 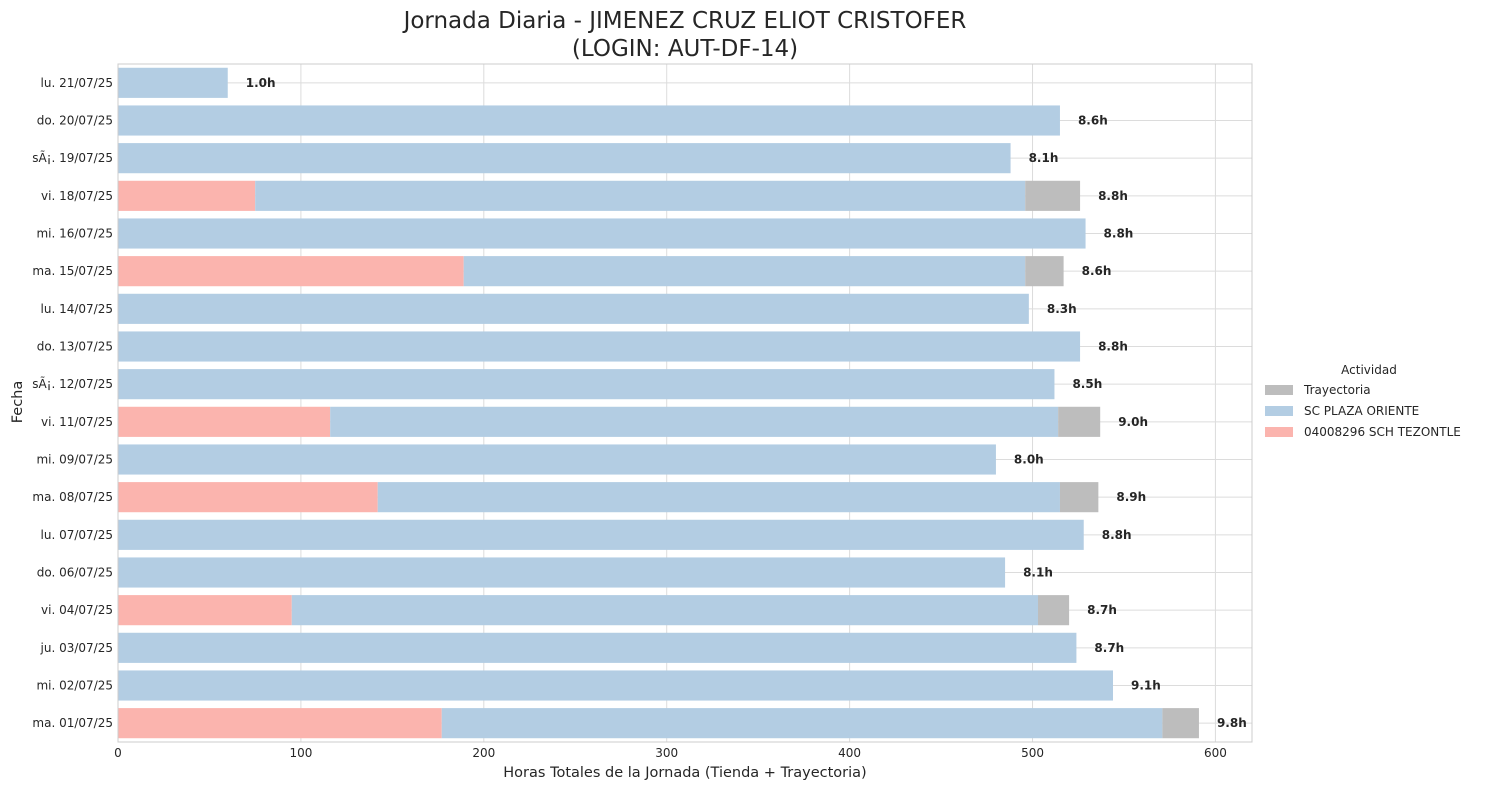 I want to click on legend-title: Actividad, so click(x=1369, y=370).